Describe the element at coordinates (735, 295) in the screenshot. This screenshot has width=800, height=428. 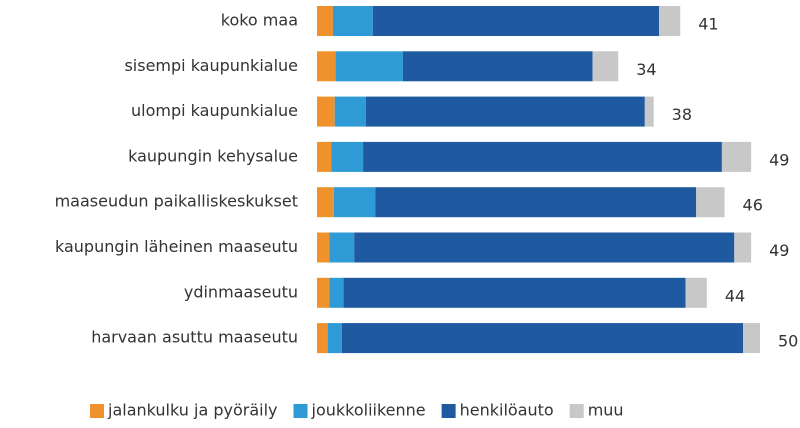
I see `total-label: 44` at that location.